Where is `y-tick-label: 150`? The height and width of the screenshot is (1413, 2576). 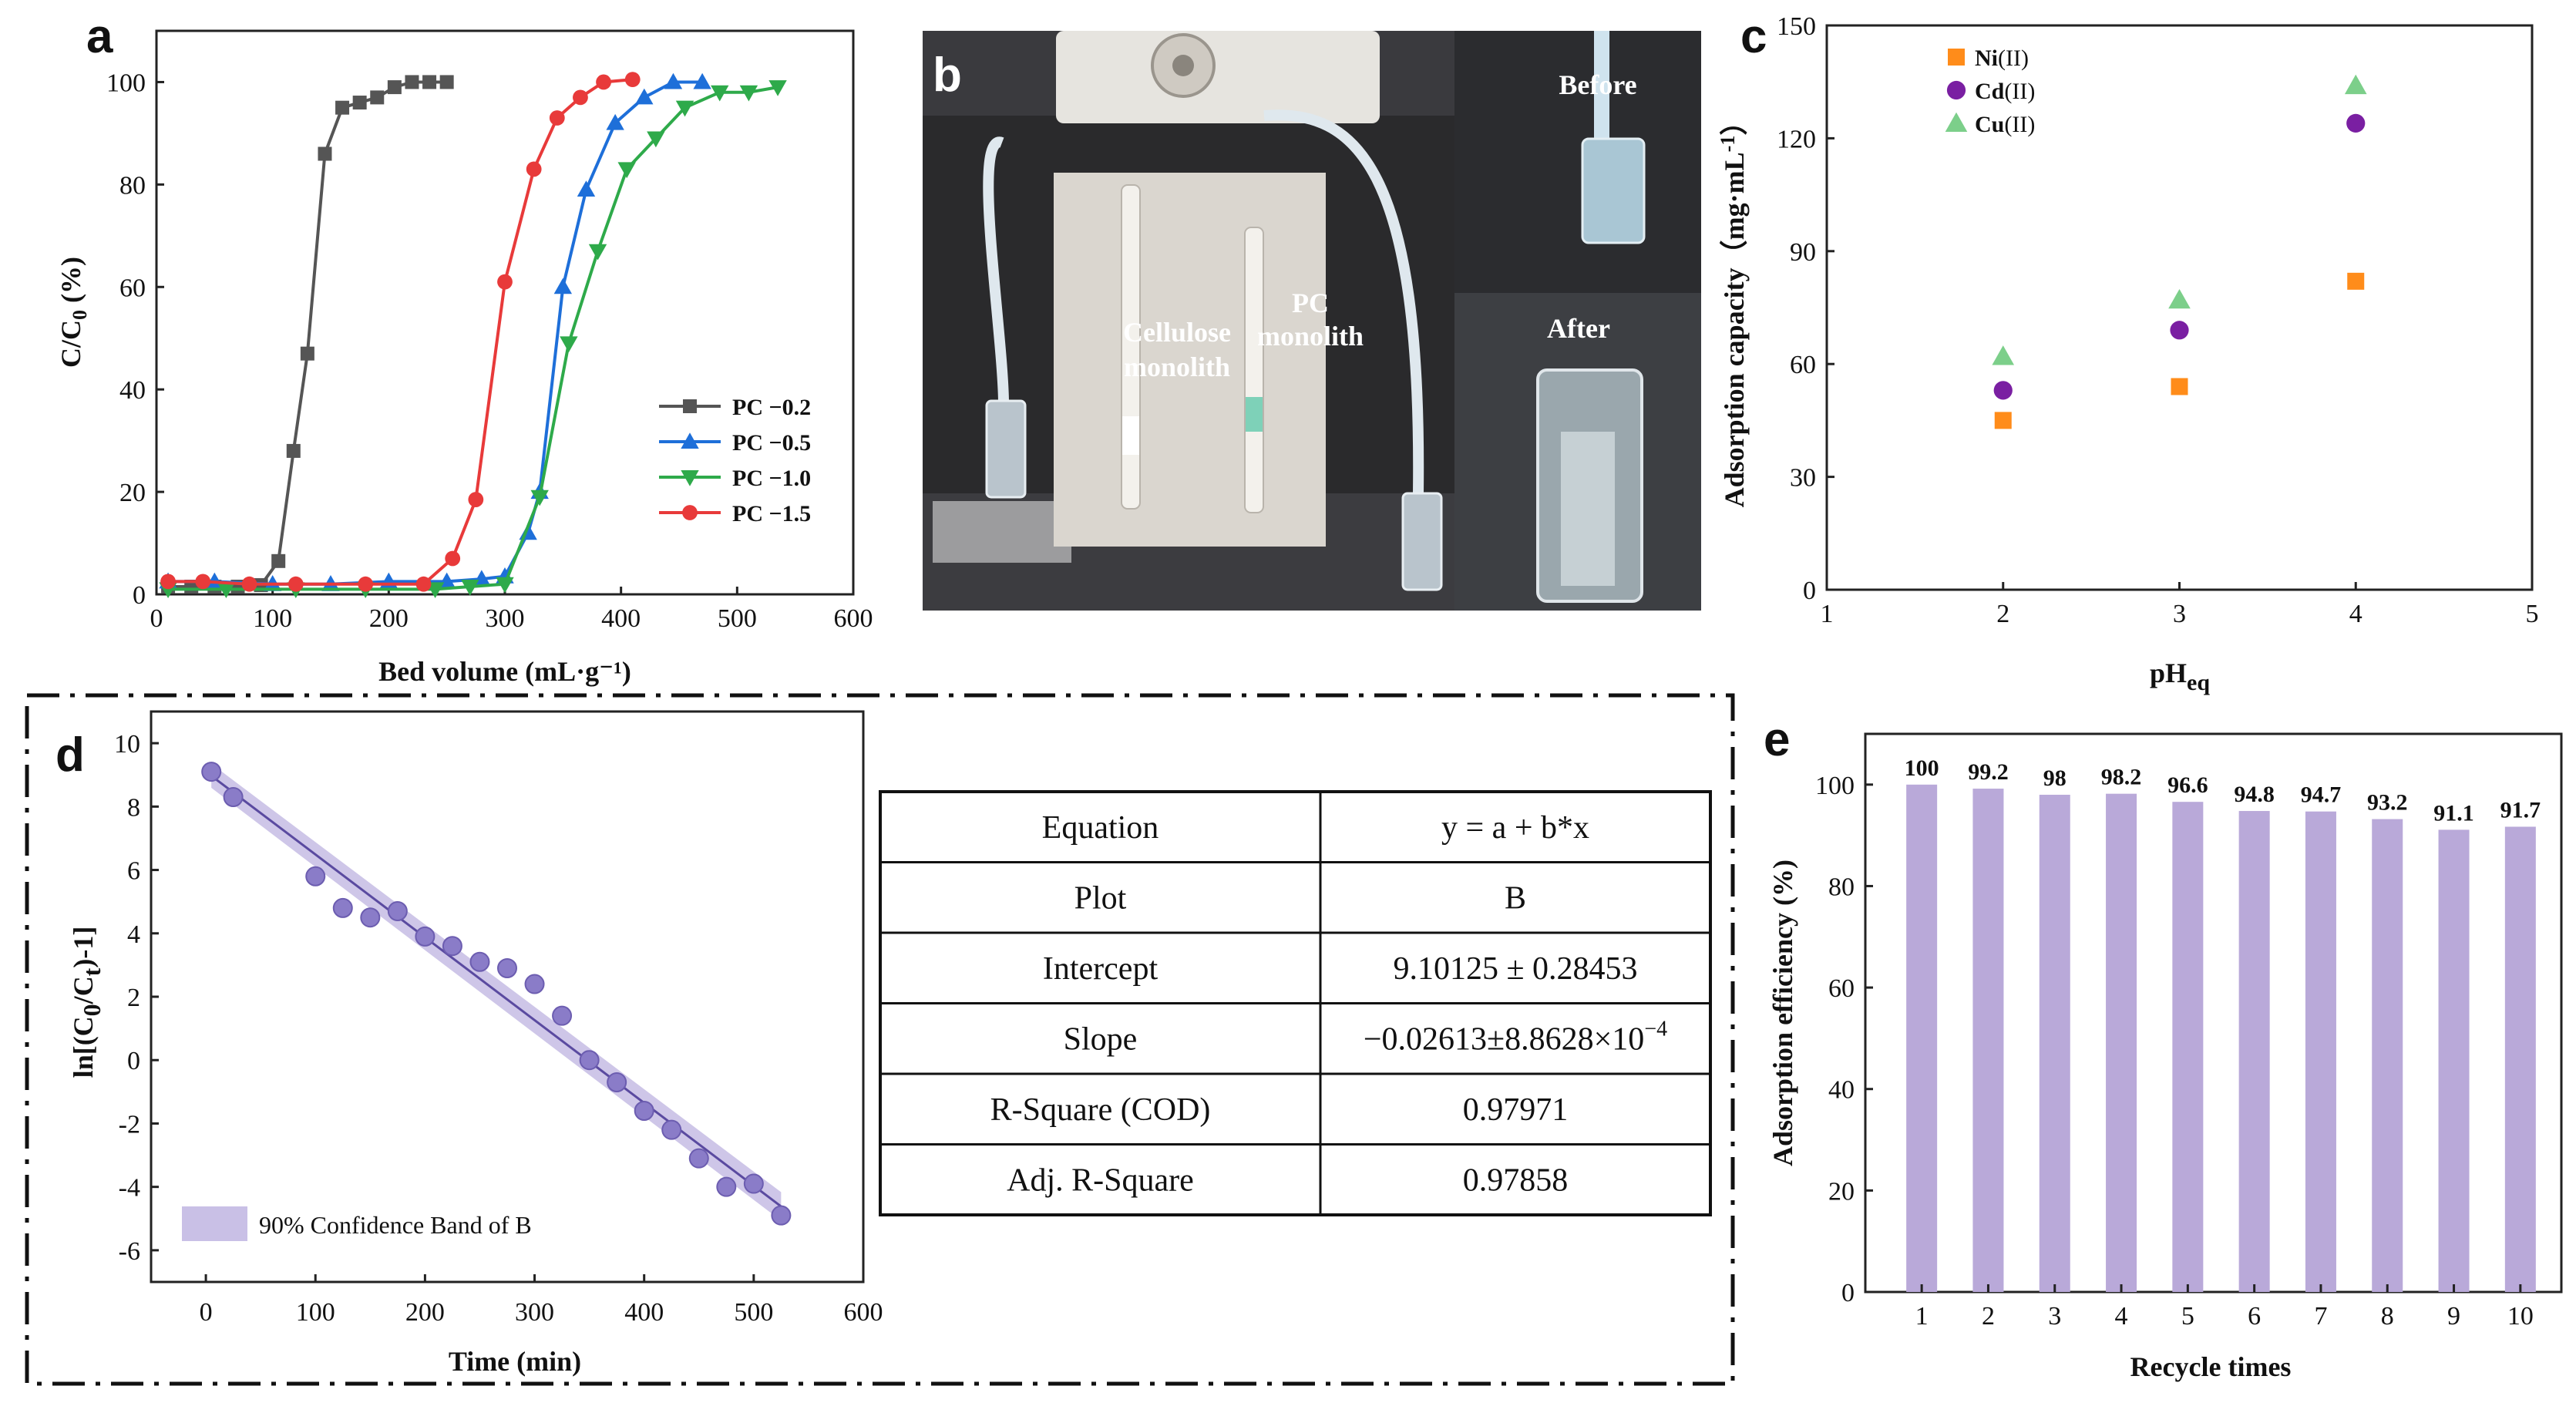 y-tick-label: 150 is located at coordinates (1796, 26).